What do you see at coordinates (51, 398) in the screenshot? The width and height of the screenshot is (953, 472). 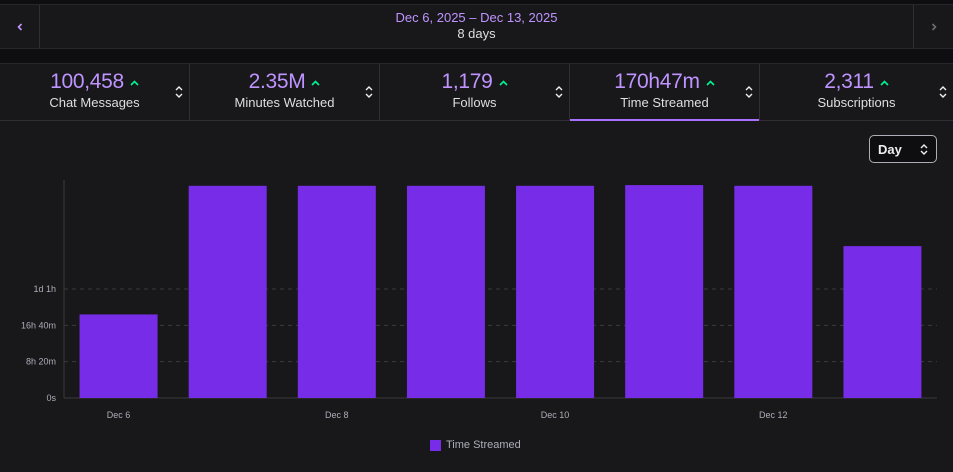 I see `y-tick-label: 0s` at bounding box center [51, 398].